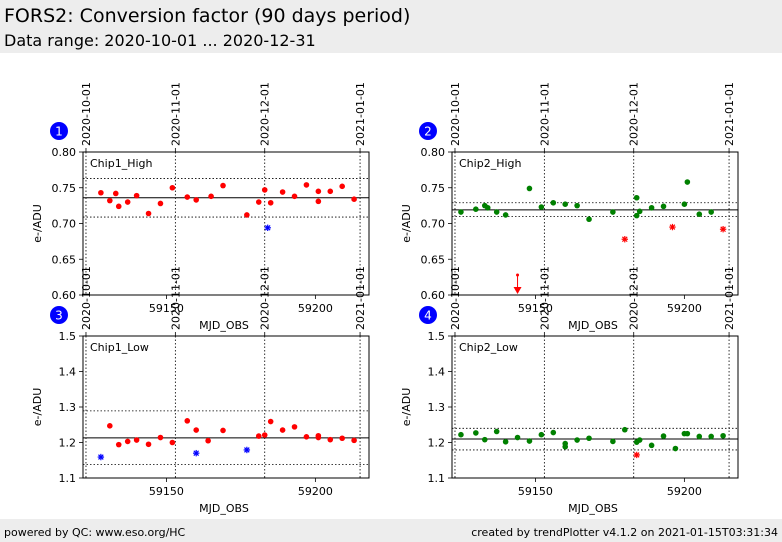  I want to click on panel-label: Chip2_High, so click(490, 163).